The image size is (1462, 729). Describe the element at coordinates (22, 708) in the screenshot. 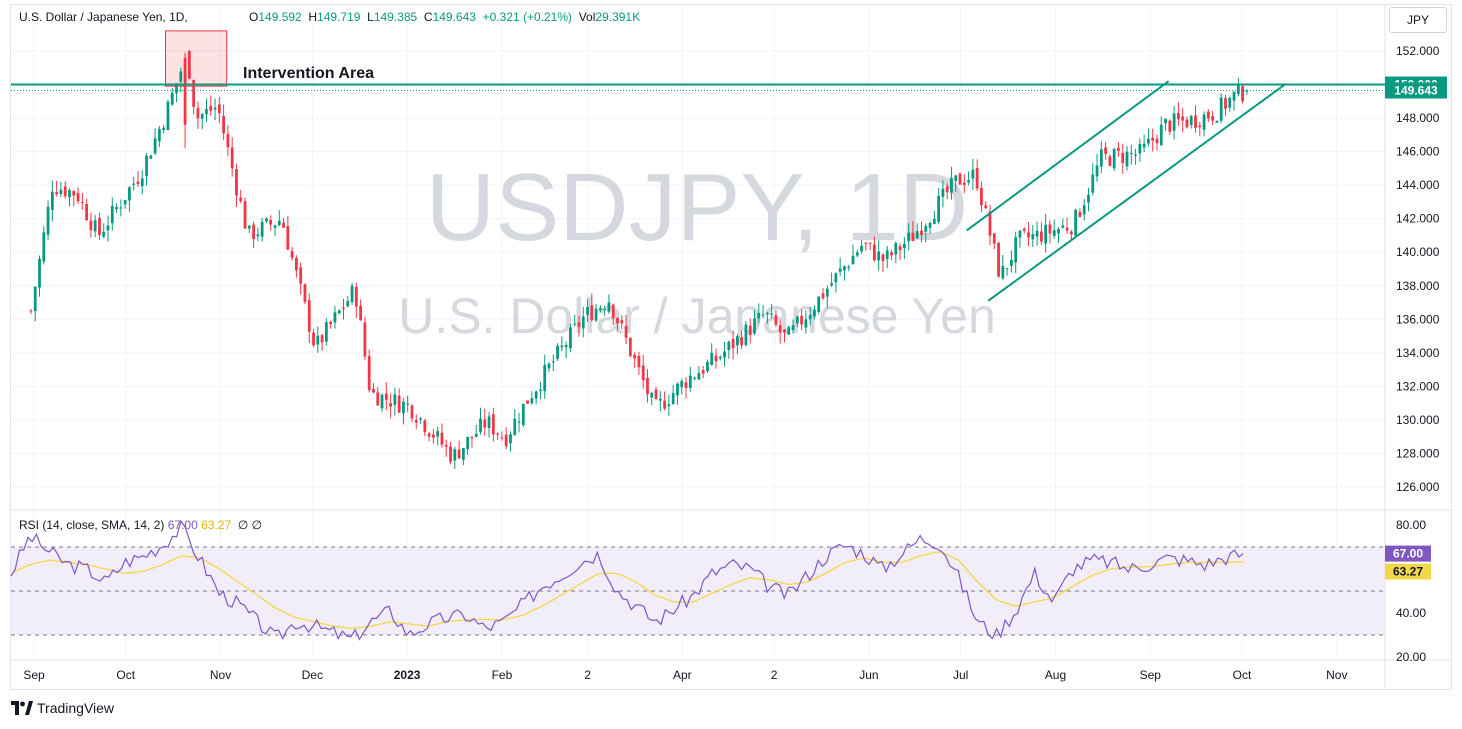

I see `tradingview-logo-icon` at that location.